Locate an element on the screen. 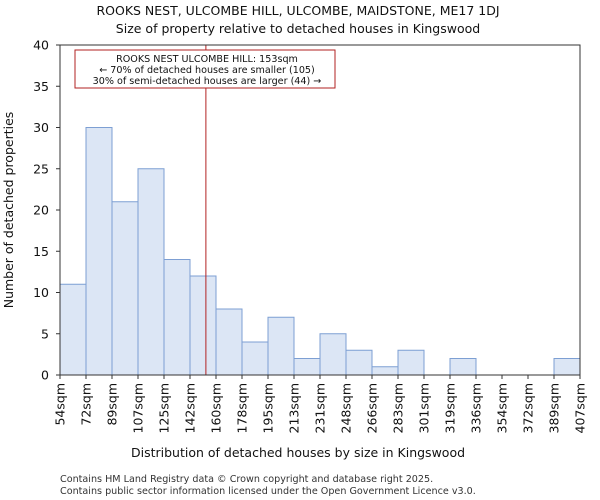 The height and width of the screenshot is (500, 600). bar-319sqm is located at coordinates (463, 367).